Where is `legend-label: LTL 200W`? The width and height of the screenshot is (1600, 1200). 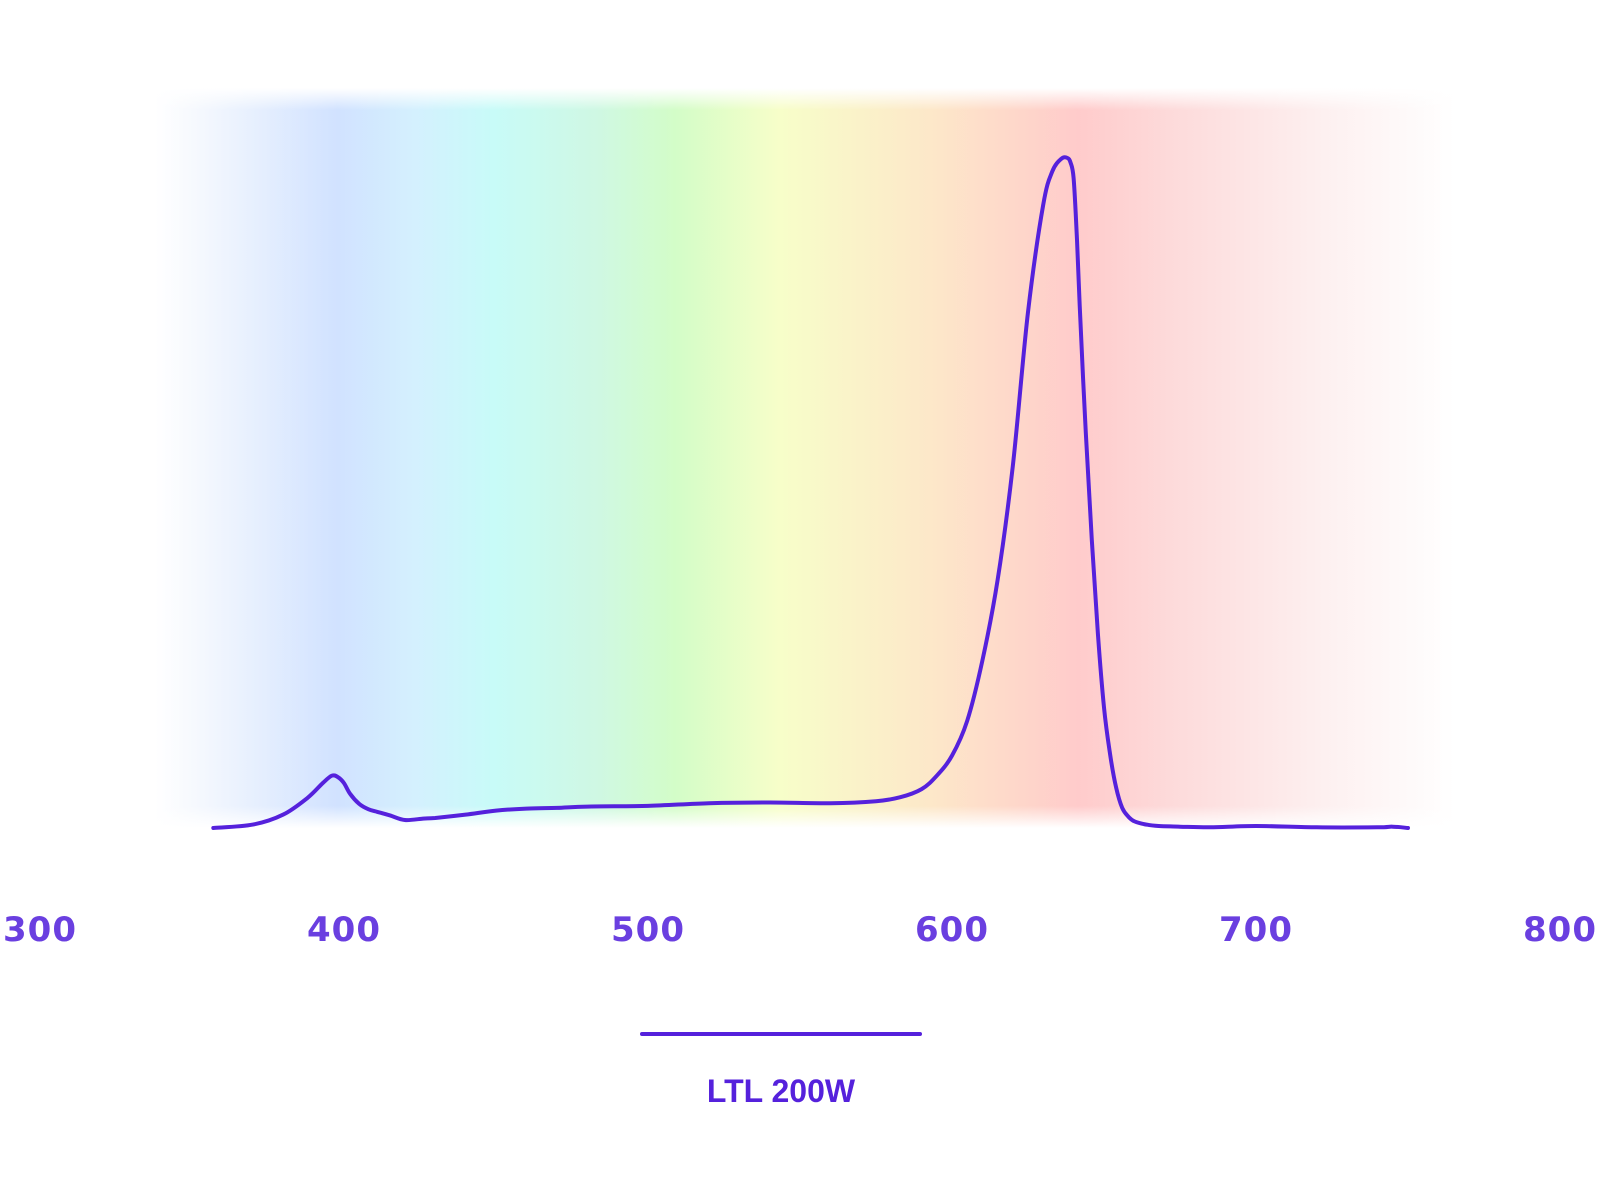
legend-label: LTL 200W is located at coordinates (781, 1091).